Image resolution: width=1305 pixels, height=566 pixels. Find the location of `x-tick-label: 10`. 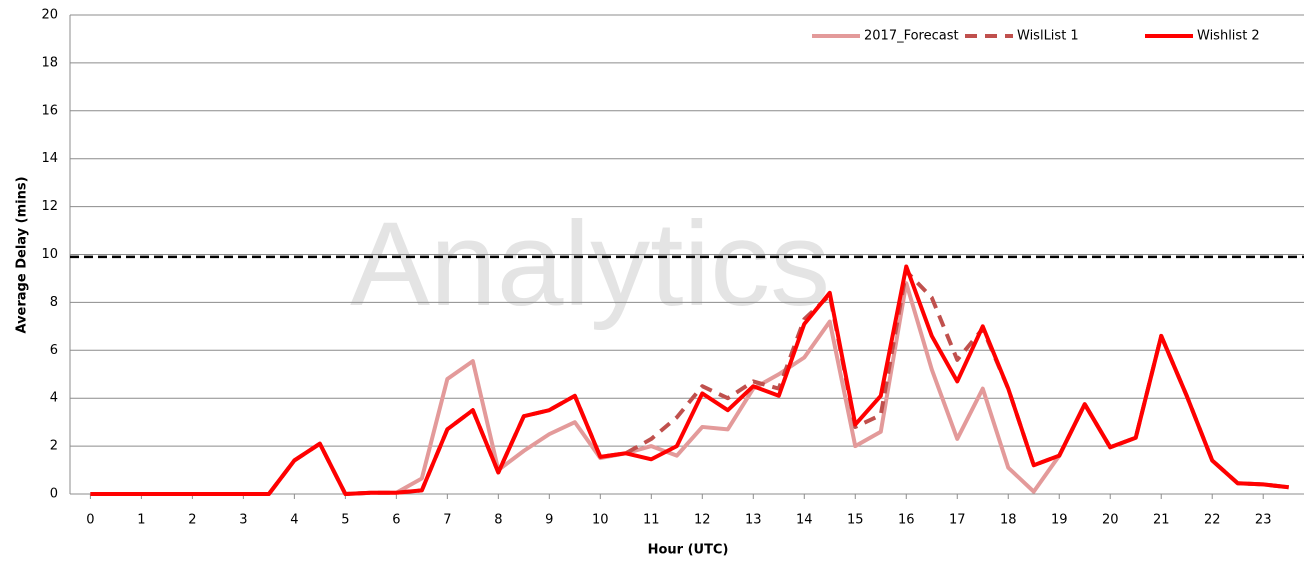

x-tick-label: 10 is located at coordinates (600, 520).